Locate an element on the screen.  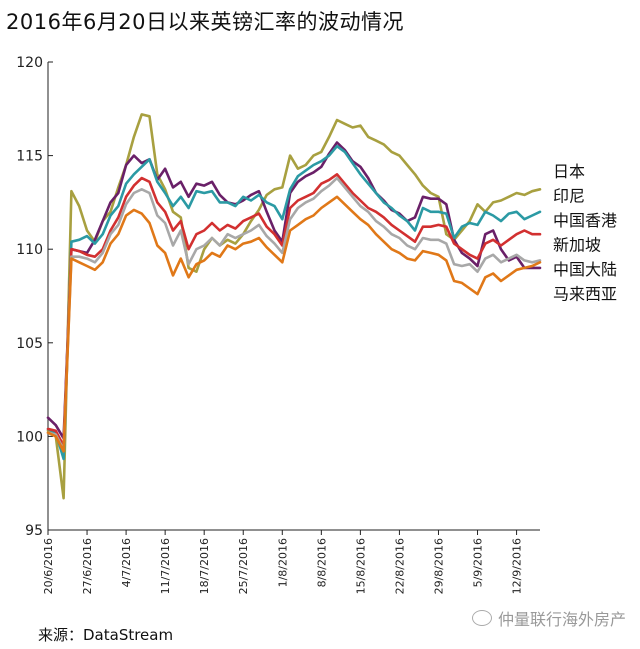
legend-entry-0: 日本 is located at coordinates (569, 171).